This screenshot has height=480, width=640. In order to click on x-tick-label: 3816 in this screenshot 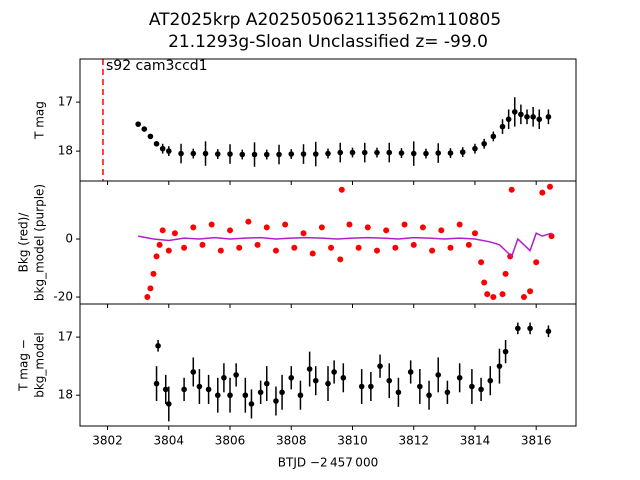, I will do `click(536, 441)`.